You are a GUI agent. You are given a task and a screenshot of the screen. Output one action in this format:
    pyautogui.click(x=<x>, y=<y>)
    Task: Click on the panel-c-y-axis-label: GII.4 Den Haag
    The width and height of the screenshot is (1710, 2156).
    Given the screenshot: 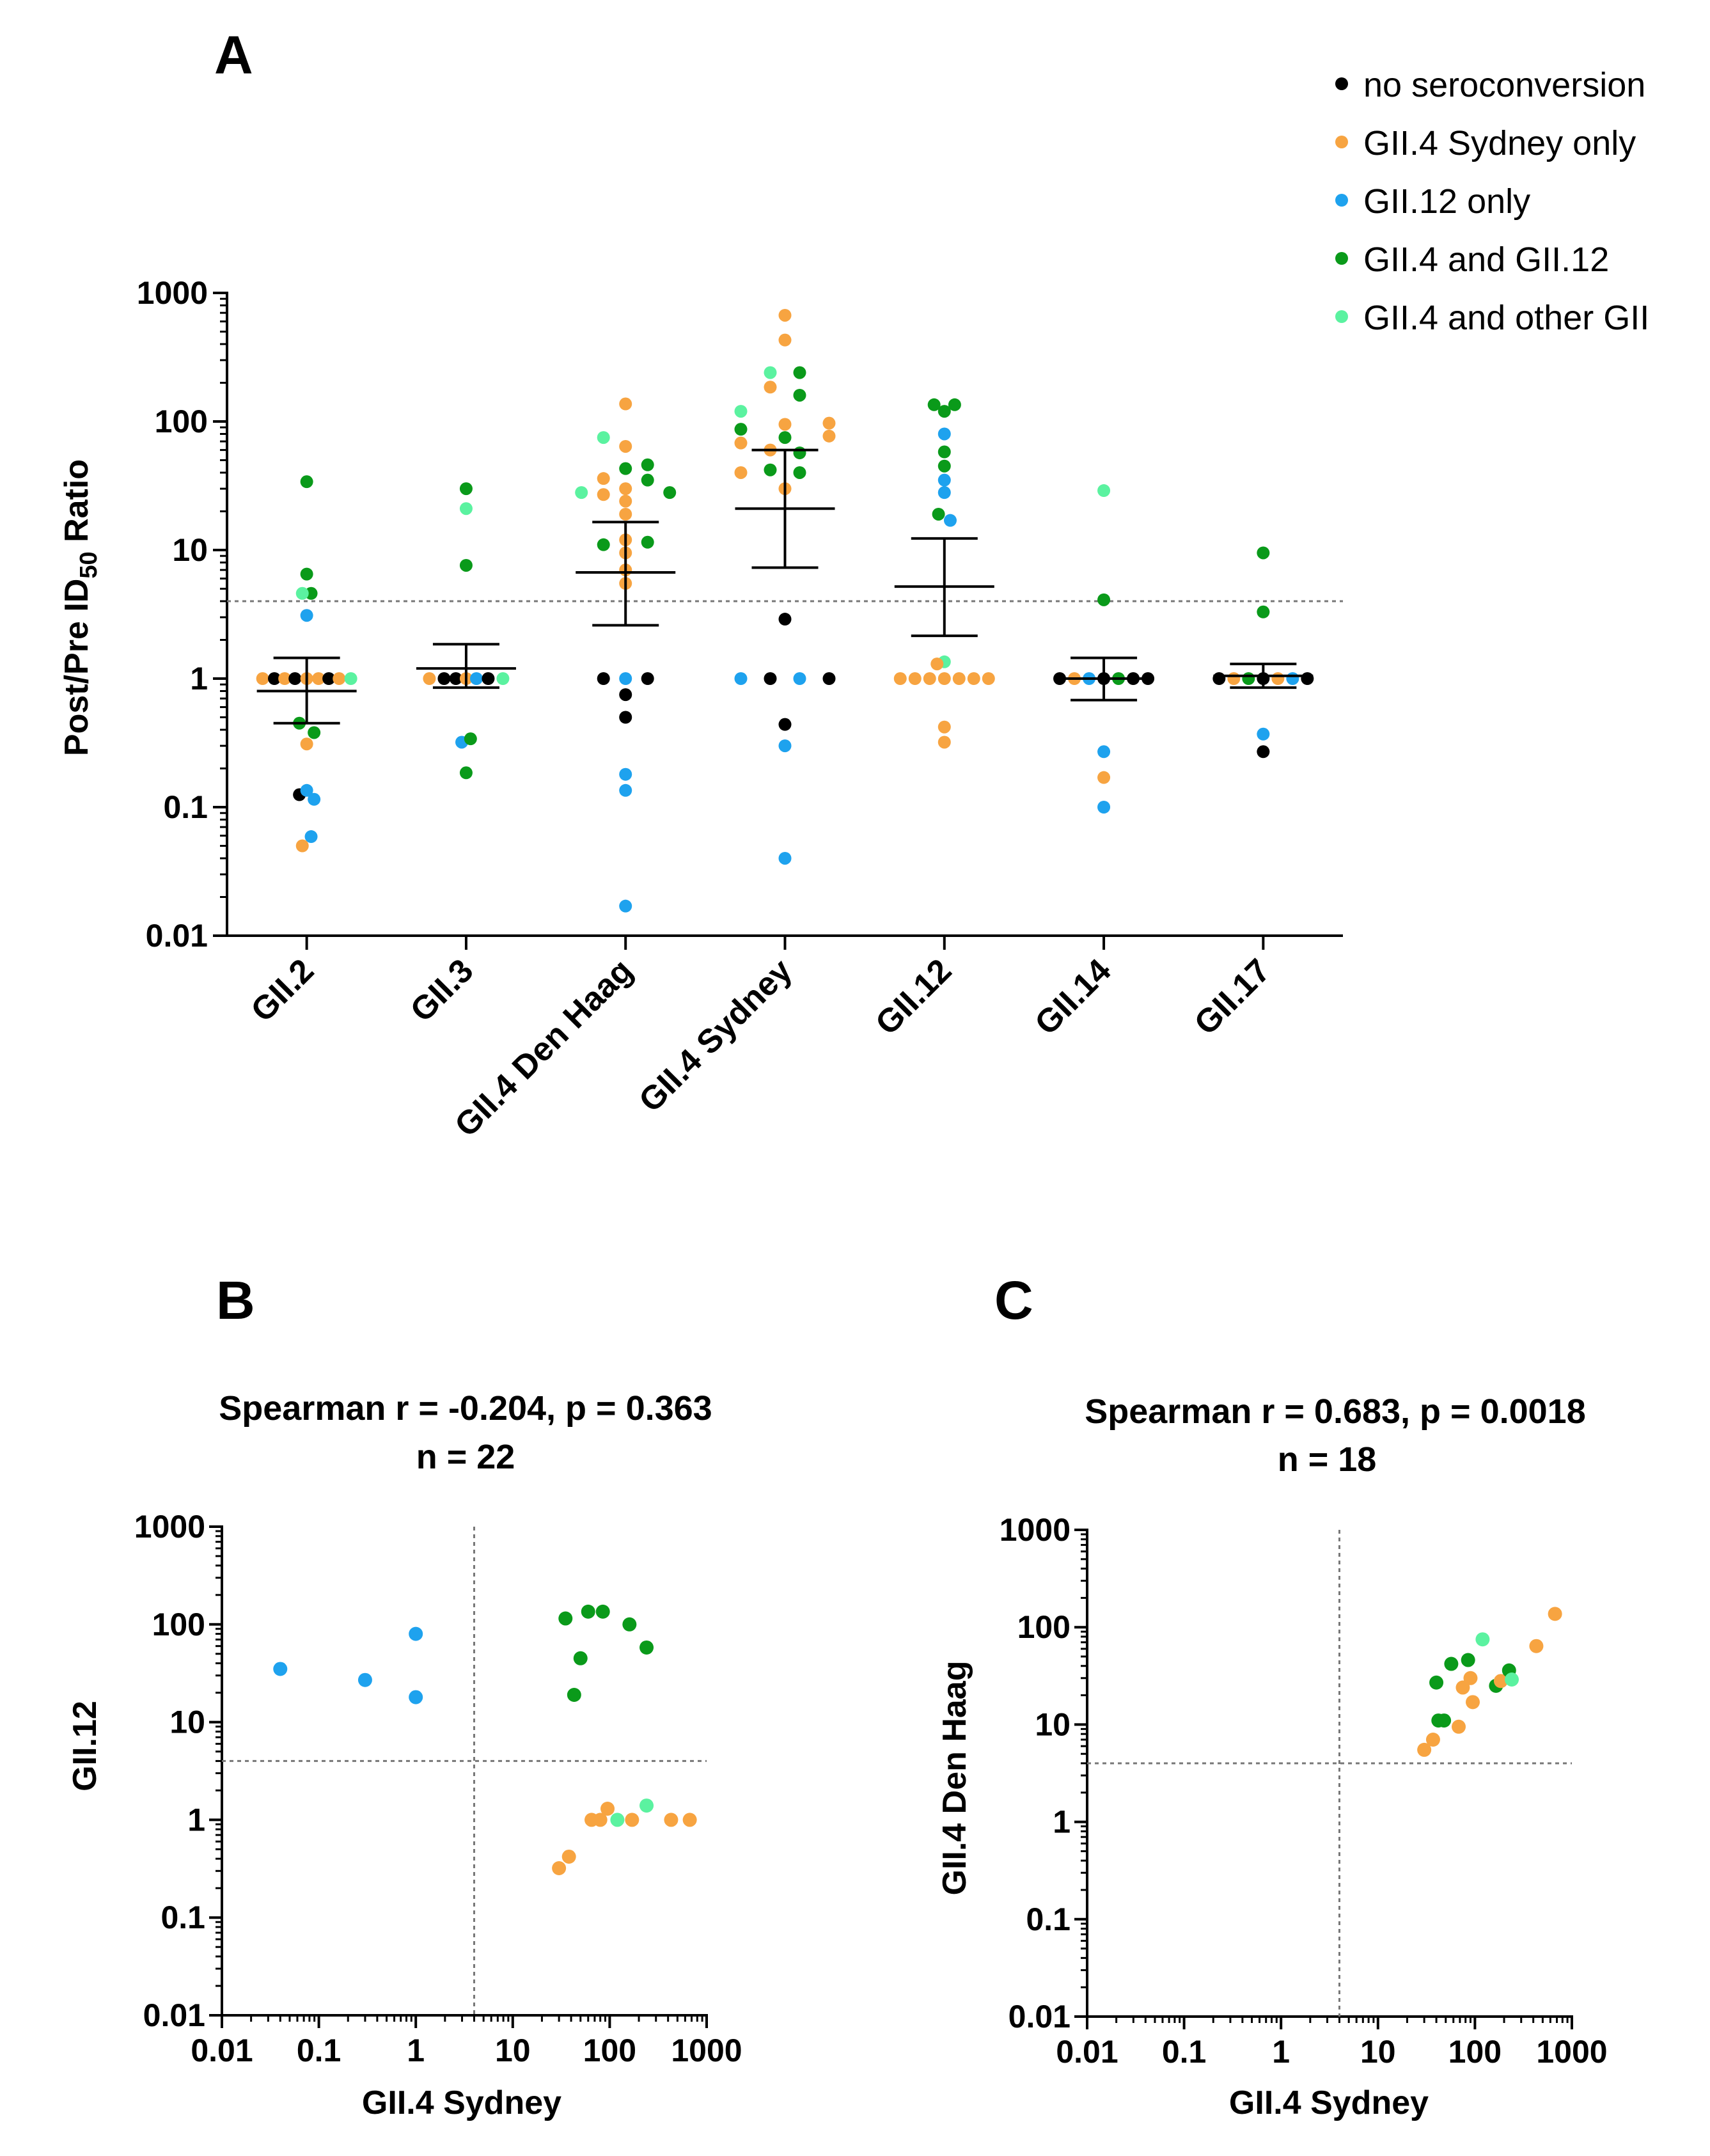 What is the action you would take?
    pyautogui.click(x=954, y=1778)
    